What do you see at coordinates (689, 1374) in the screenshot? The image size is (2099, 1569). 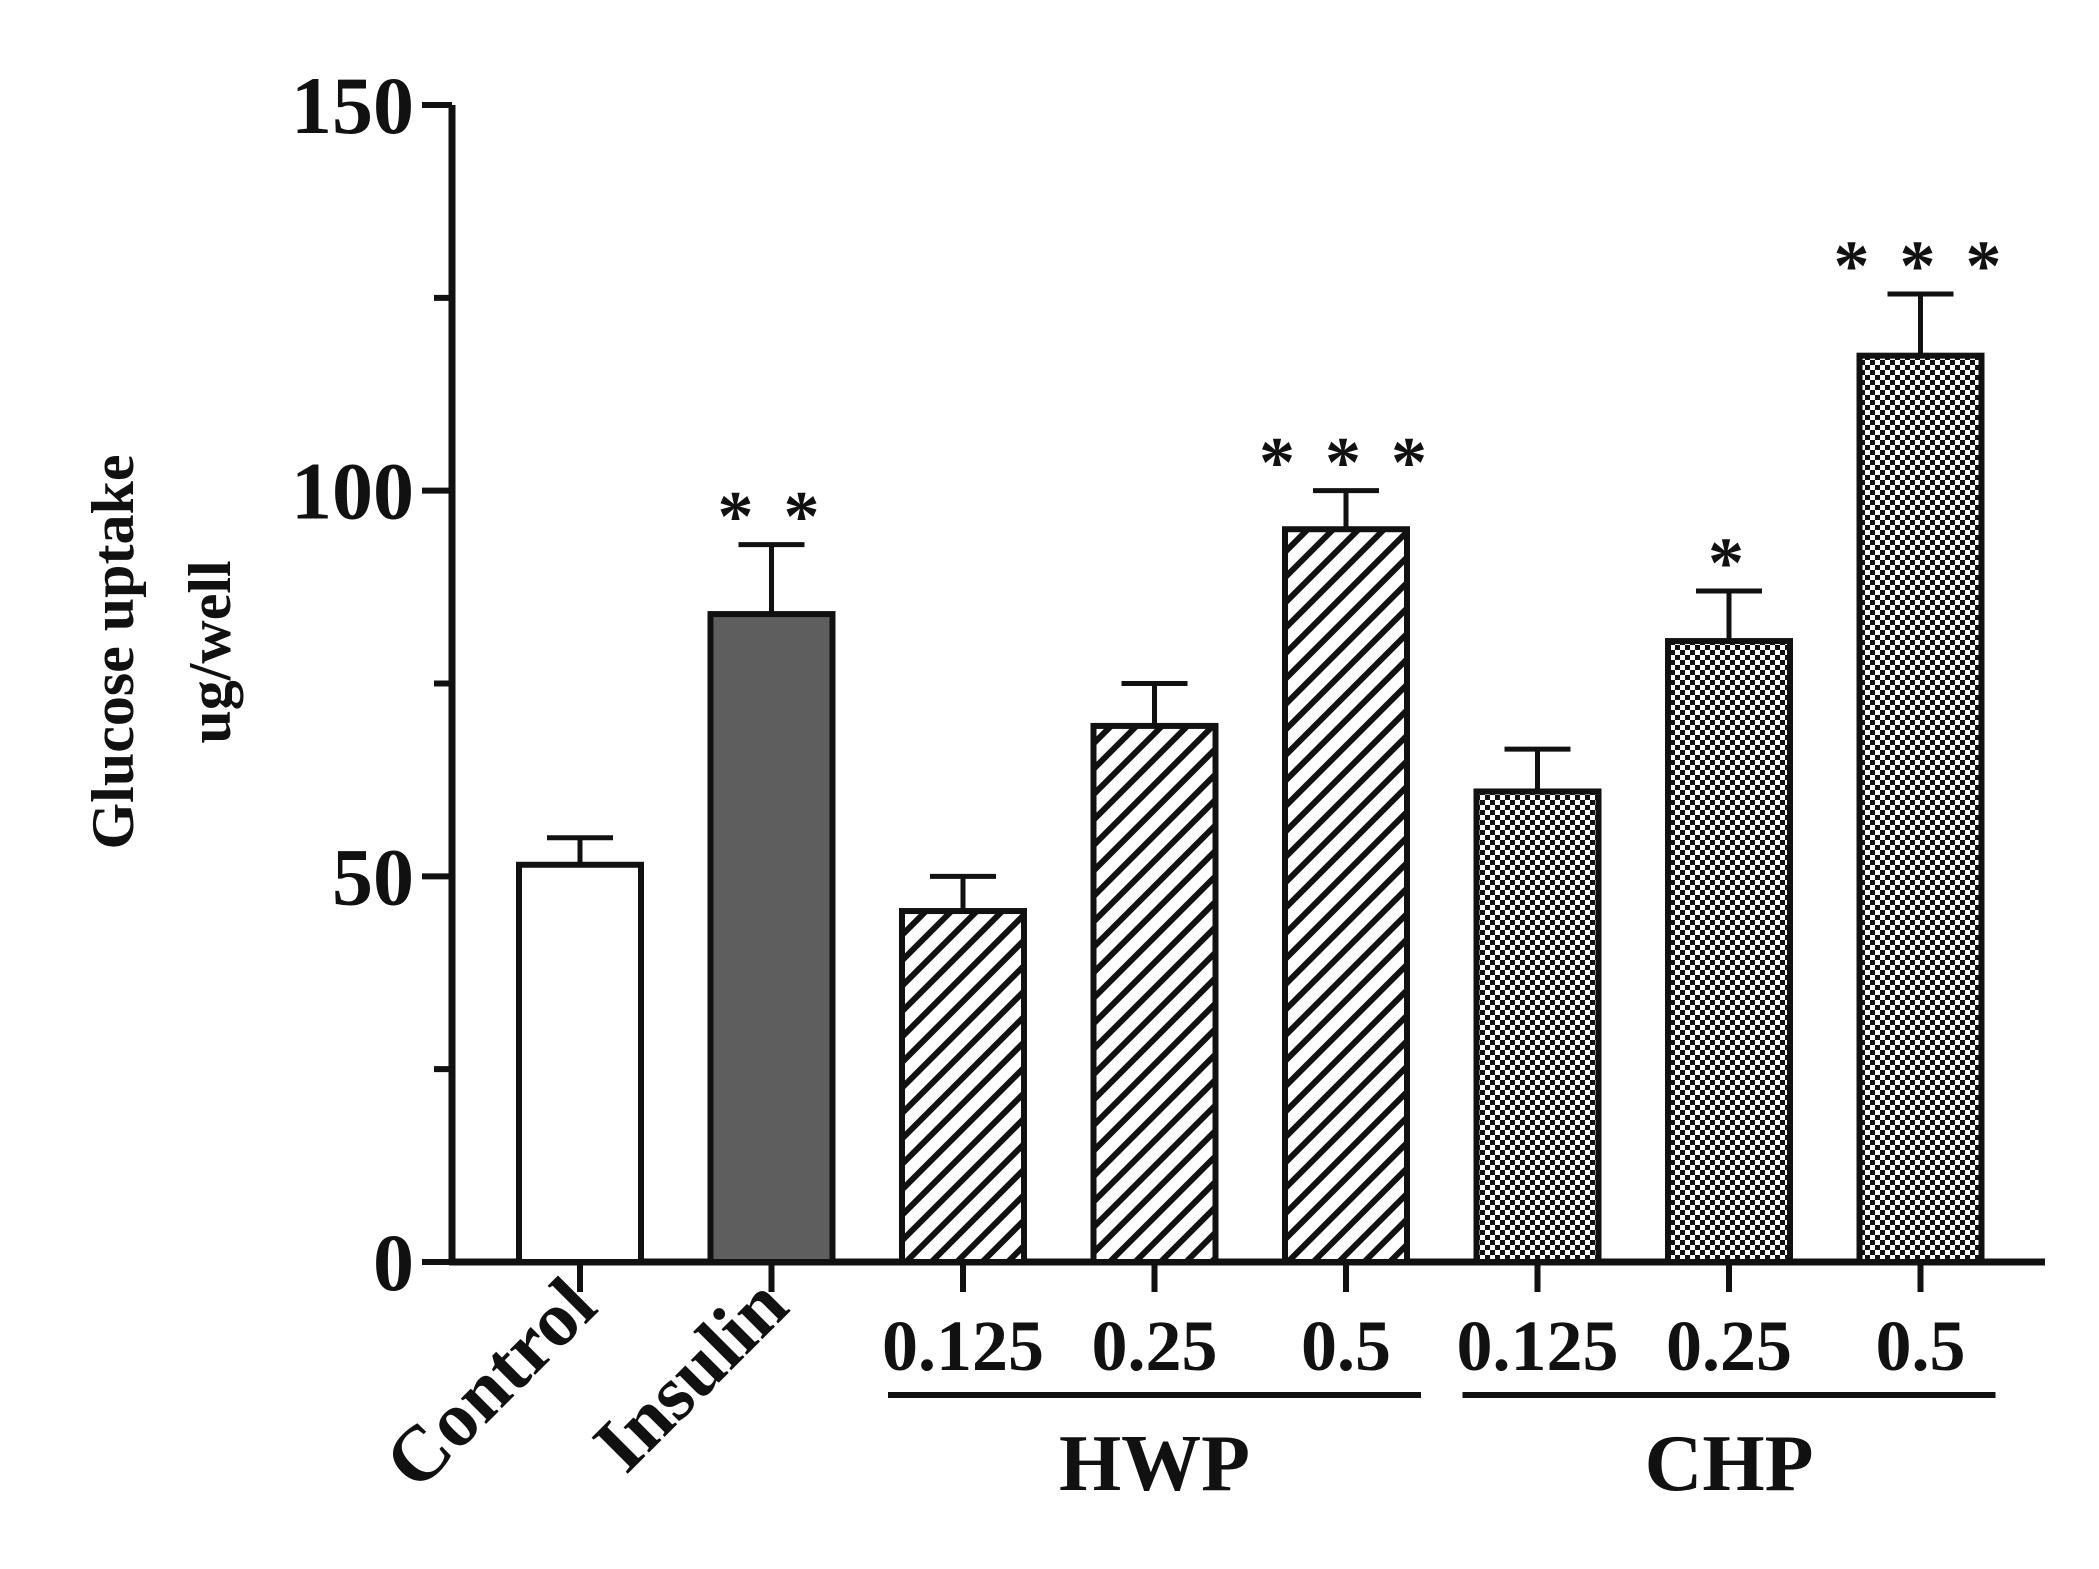 I see `x-tick-label: Insulin` at bounding box center [689, 1374].